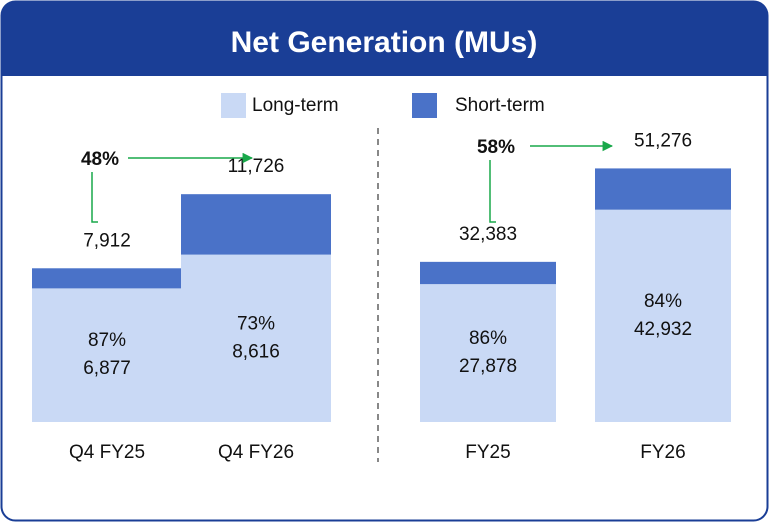  Describe the element at coordinates (488, 338) in the screenshot. I see `share-label: 86%` at that location.